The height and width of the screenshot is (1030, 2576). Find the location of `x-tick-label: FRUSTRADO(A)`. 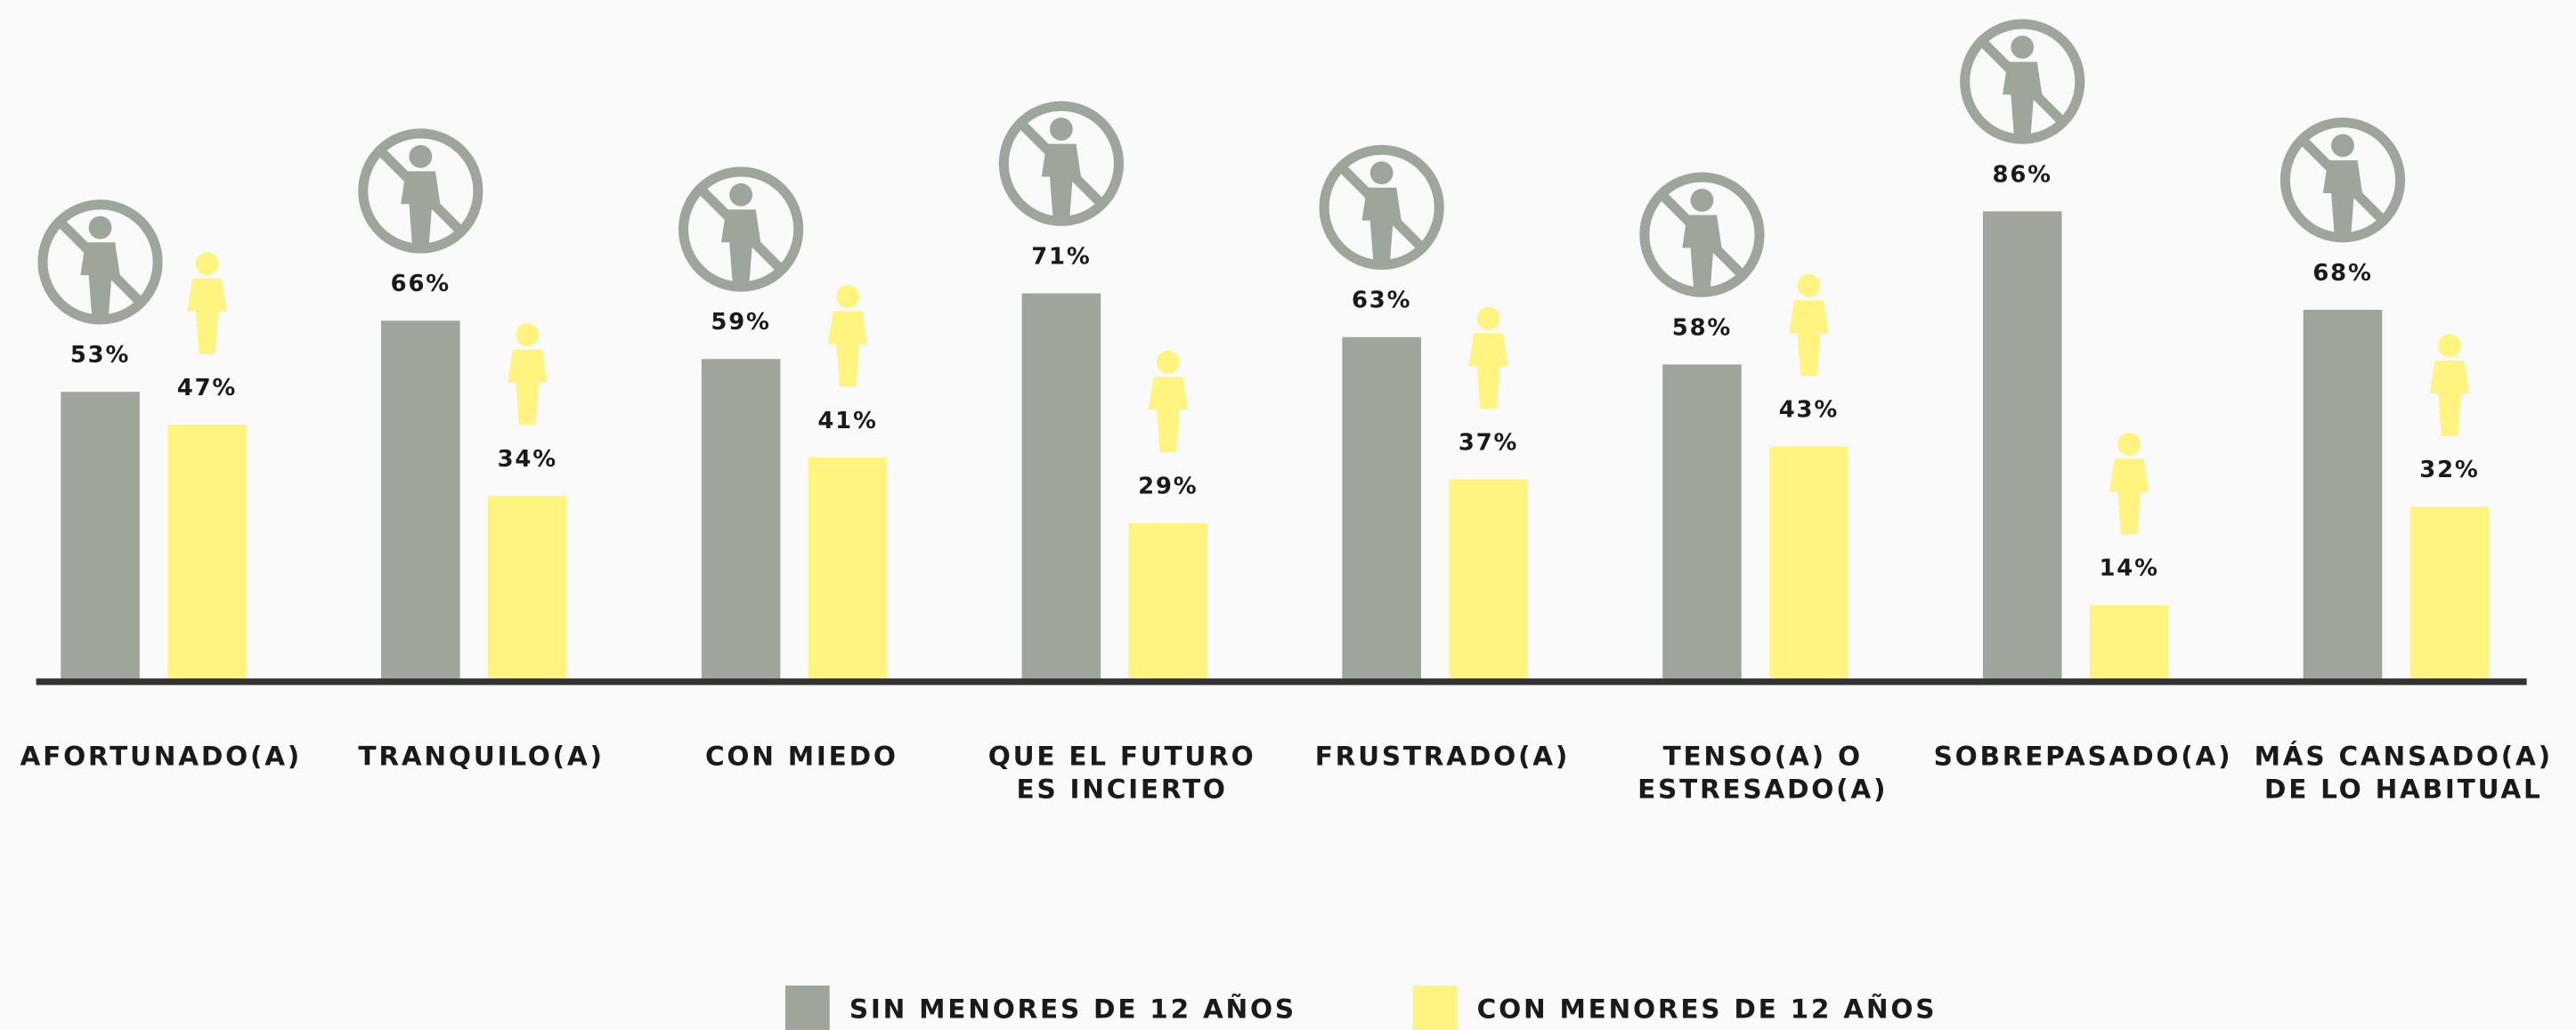

x-tick-label: FRUSTRADO(A) is located at coordinates (1442, 756).